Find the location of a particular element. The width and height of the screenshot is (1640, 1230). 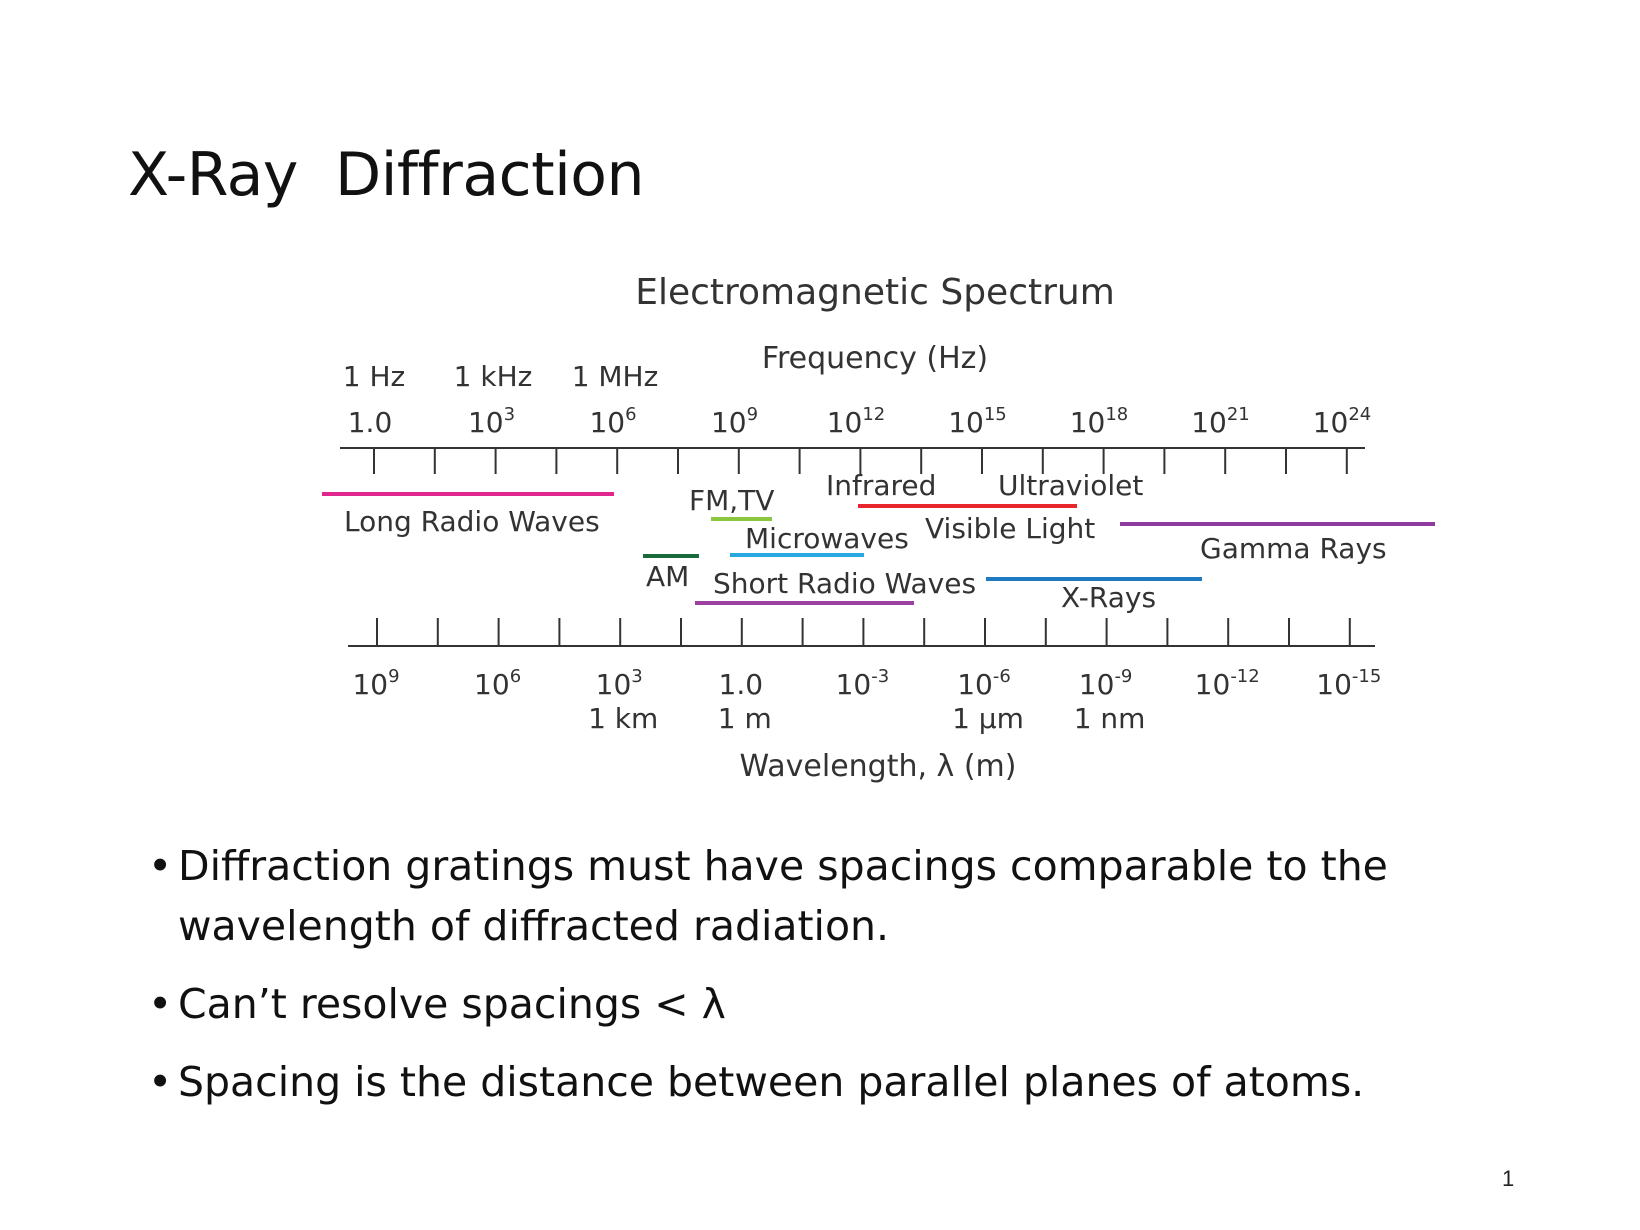

wavelength-unit-label: 1 m is located at coordinates (745, 718).